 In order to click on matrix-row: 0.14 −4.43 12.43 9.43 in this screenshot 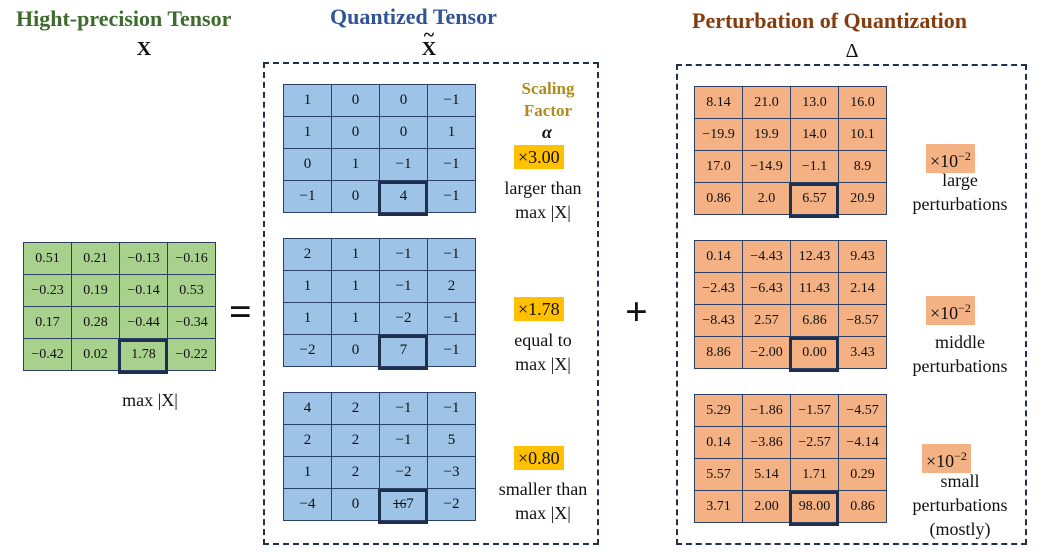, I will do `click(790, 256)`.